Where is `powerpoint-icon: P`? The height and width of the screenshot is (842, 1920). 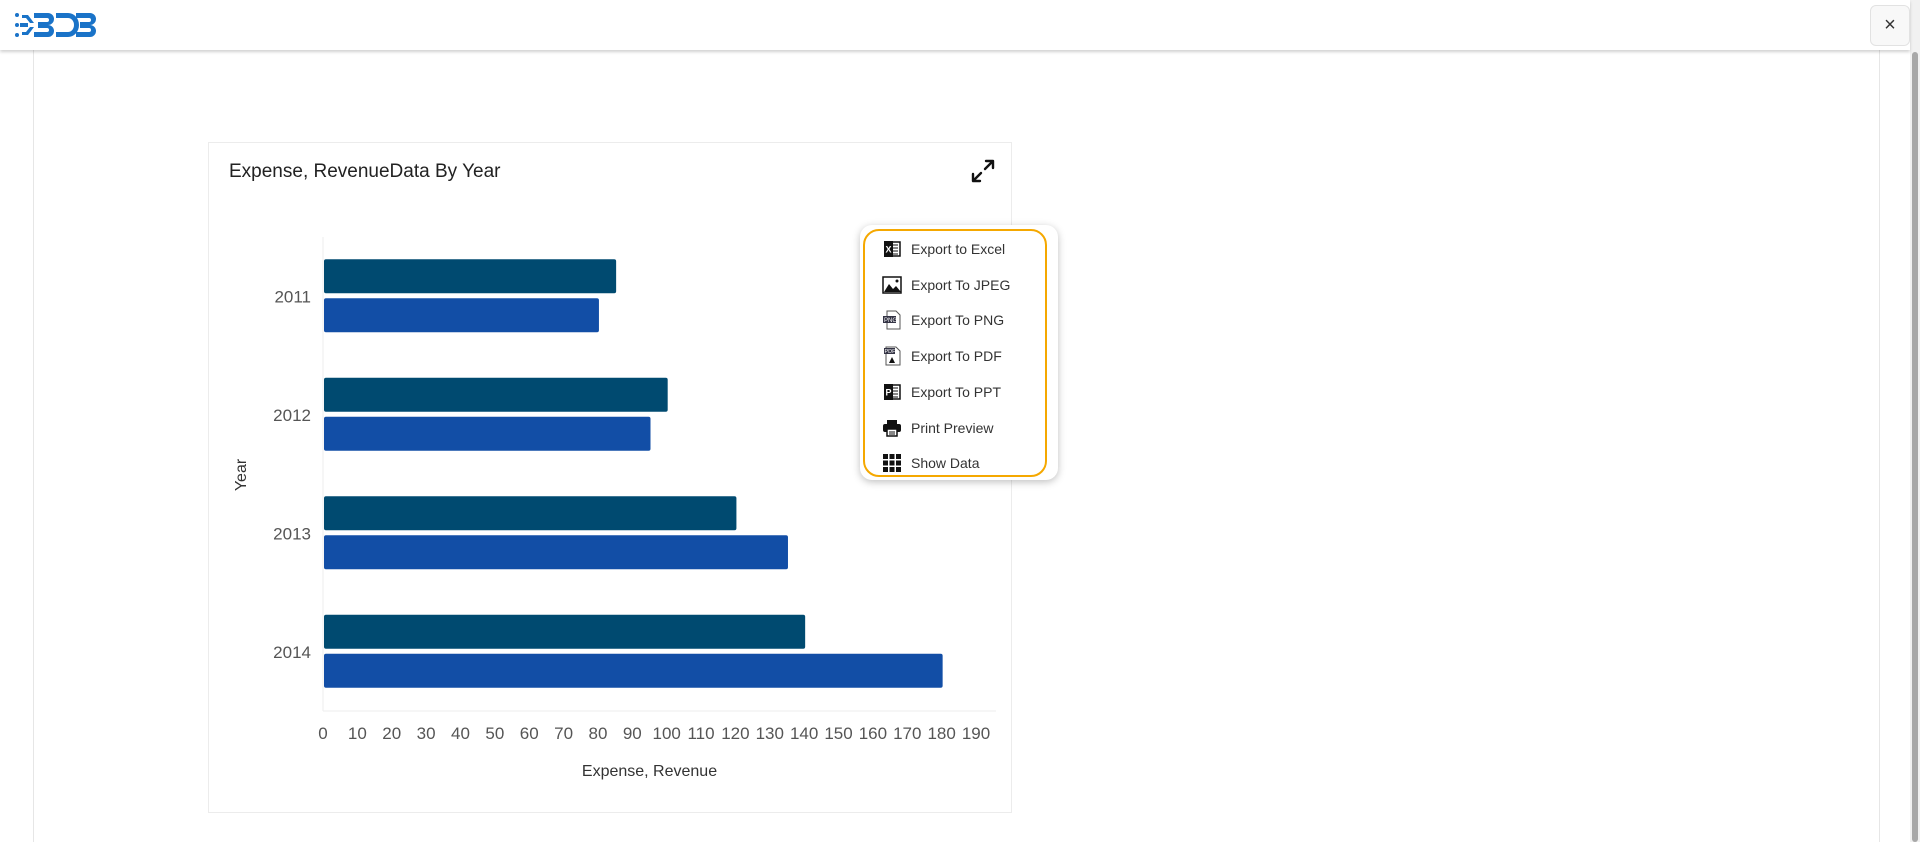 powerpoint-icon: P is located at coordinates (892, 392).